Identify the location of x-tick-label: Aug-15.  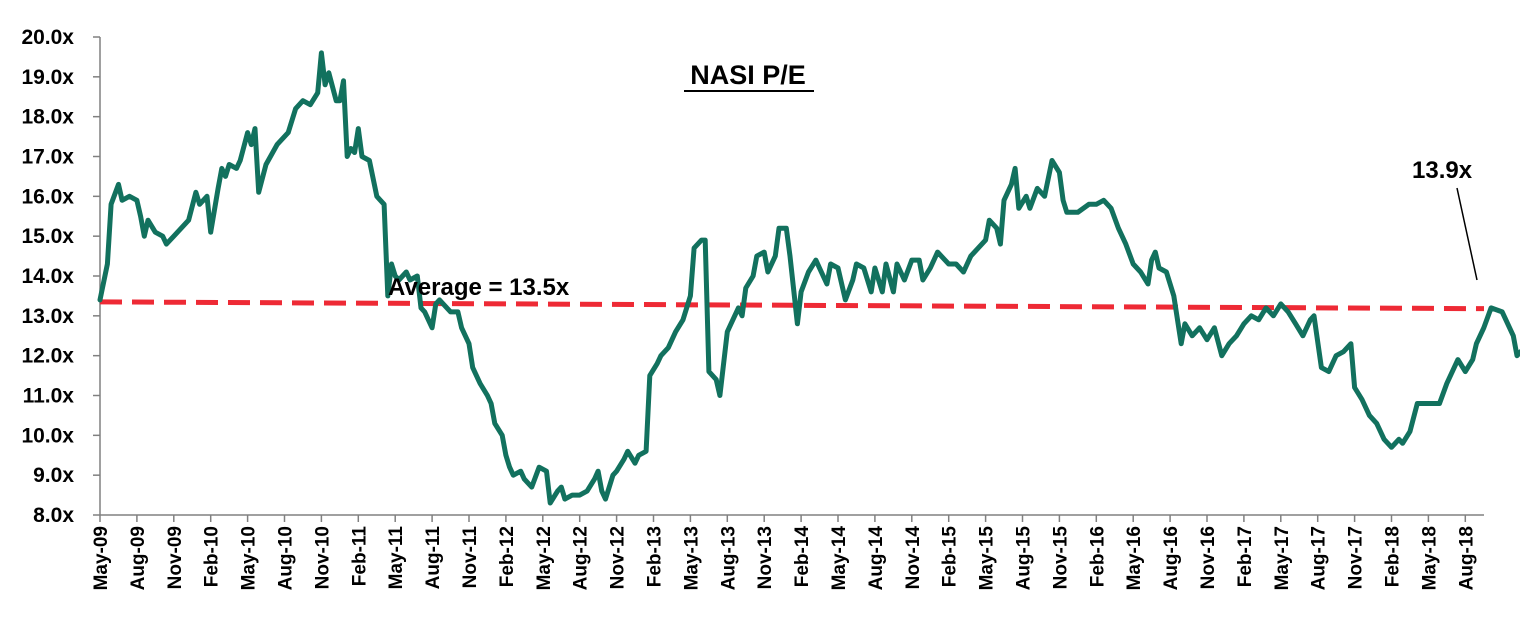
(1024, 558).